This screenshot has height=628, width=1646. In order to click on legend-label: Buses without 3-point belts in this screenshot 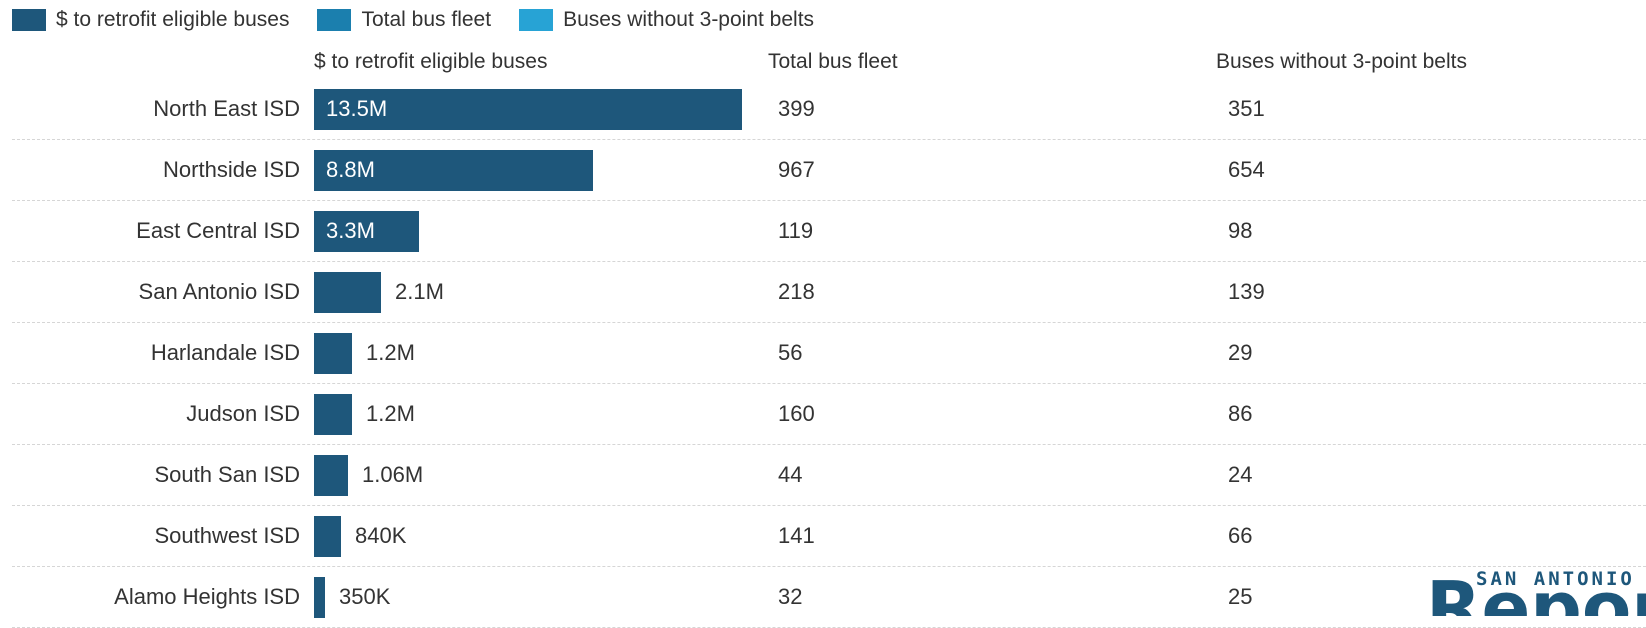, I will do `click(689, 19)`.